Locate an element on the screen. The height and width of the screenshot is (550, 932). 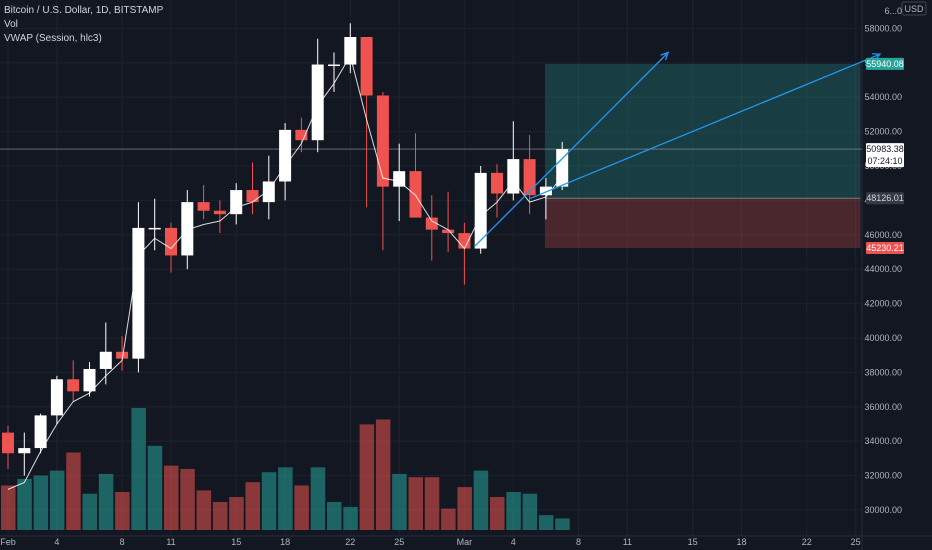
profit-zone is located at coordinates (702, 131).